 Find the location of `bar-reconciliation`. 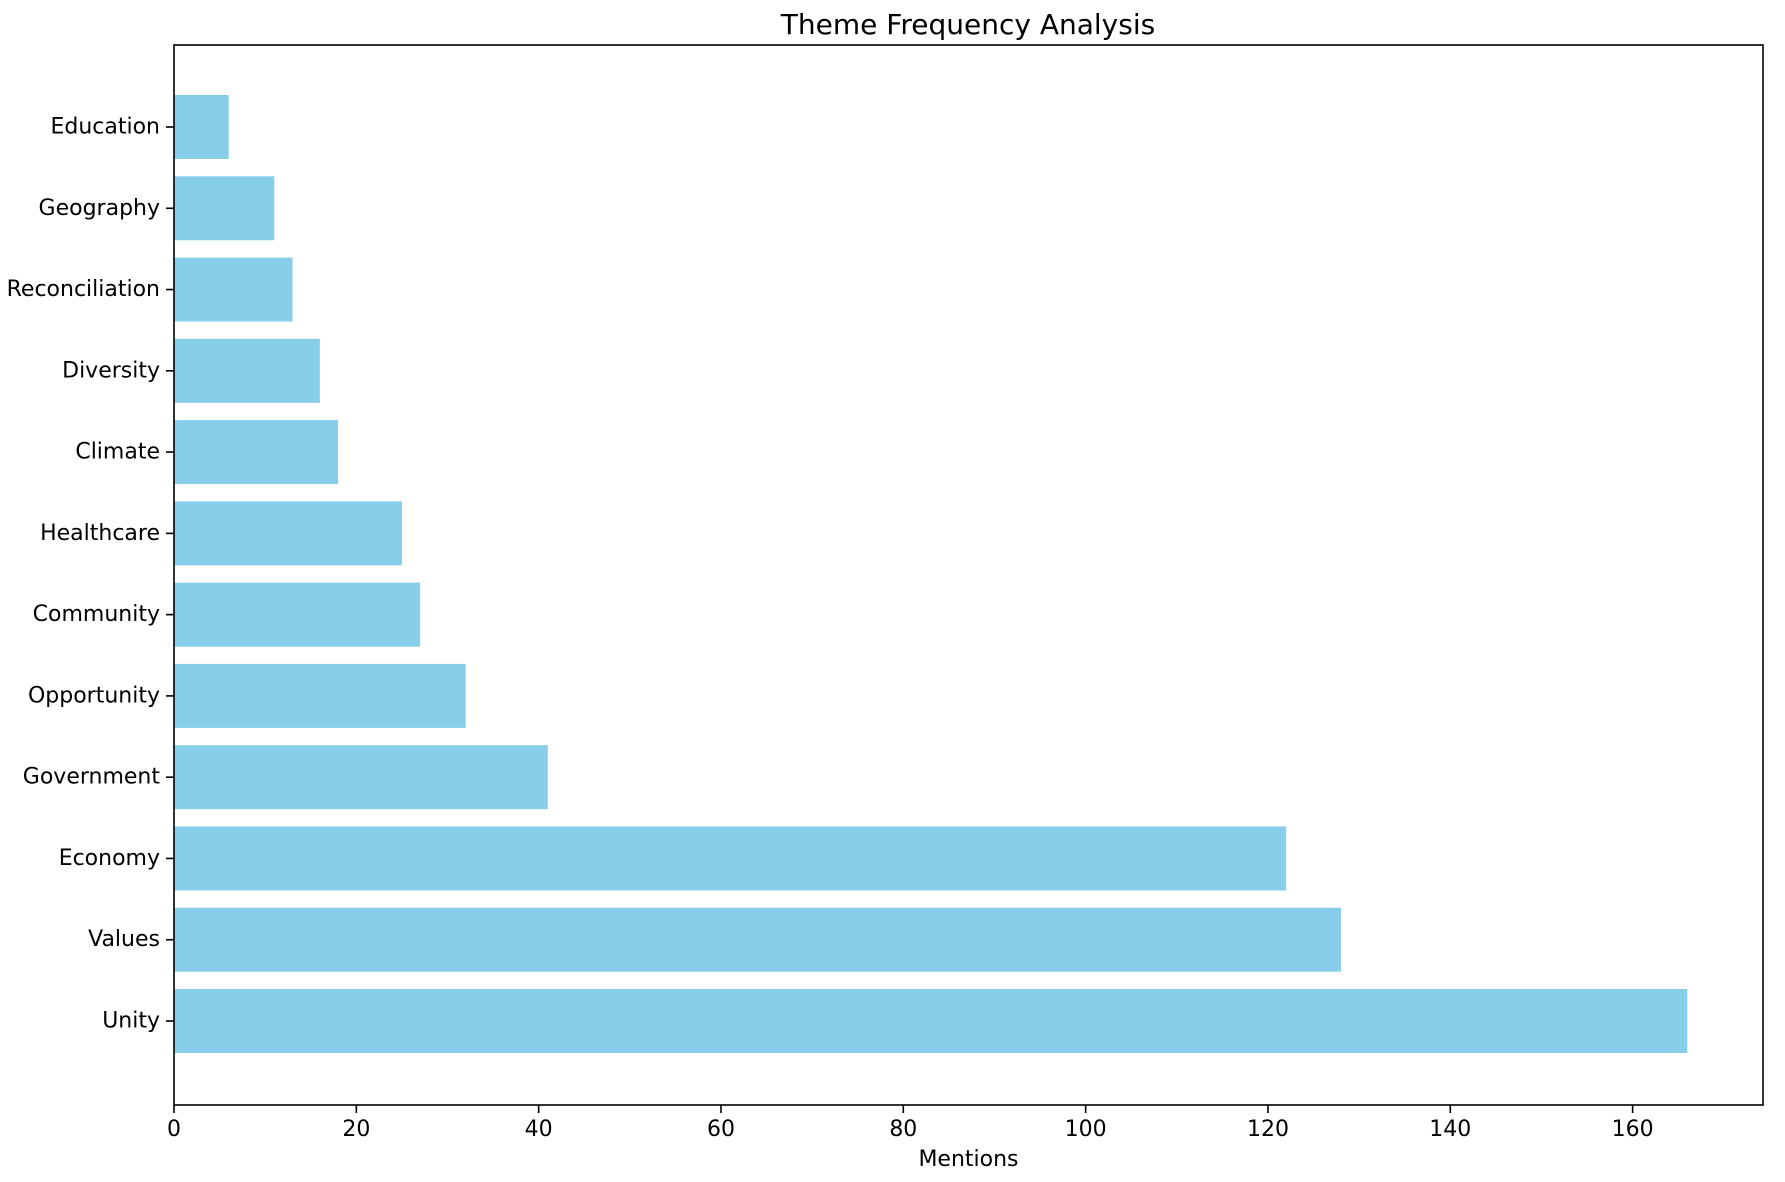

bar-reconciliation is located at coordinates (233, 289).